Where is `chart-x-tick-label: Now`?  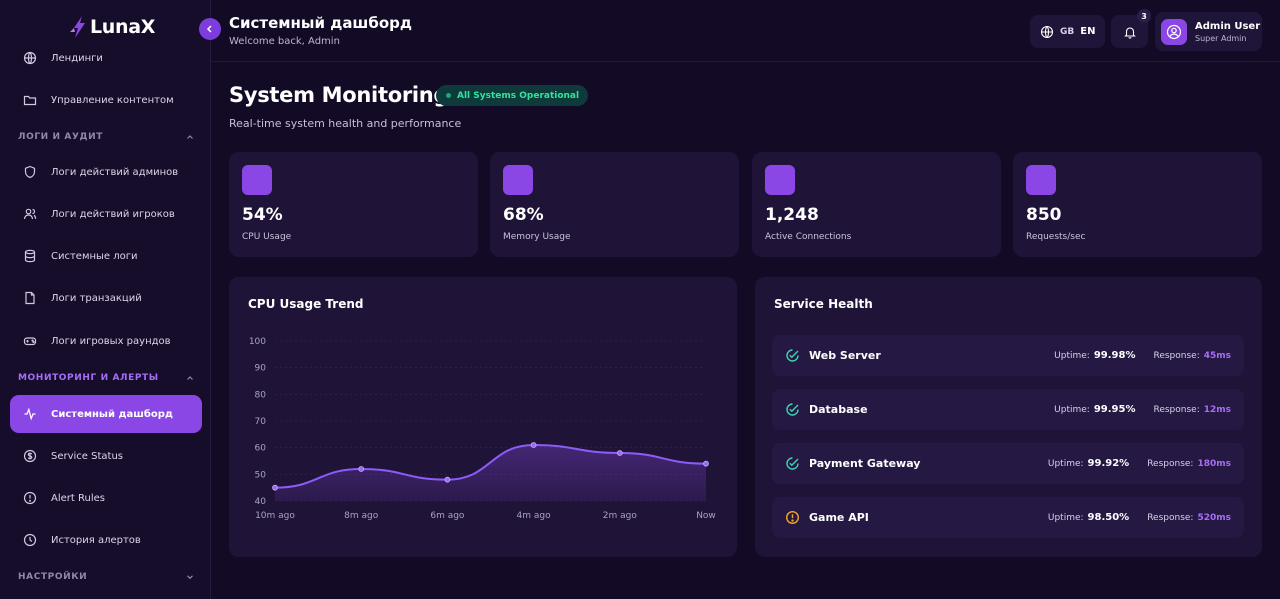
chart-x-tick-label: Now is located at coordinates (706, 516).